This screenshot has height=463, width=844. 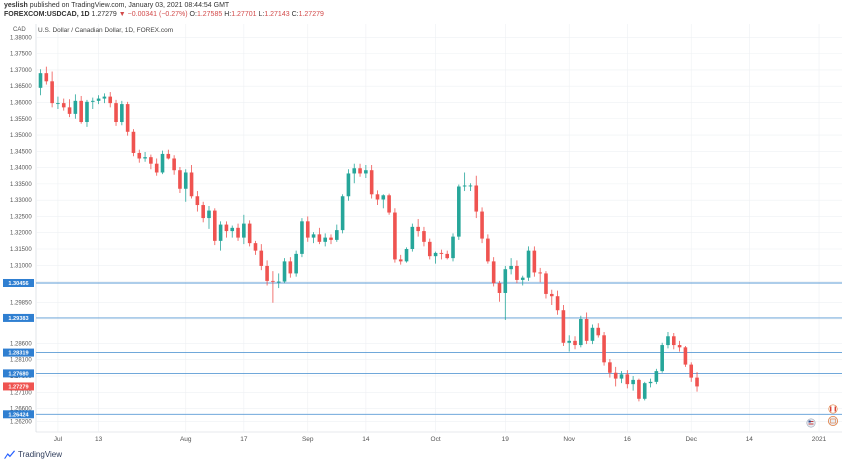 What do you see at coordinates (33, 454) in the screenshot?
I see `tradingview-footer: TradingView` at bounding box center [33, 454].